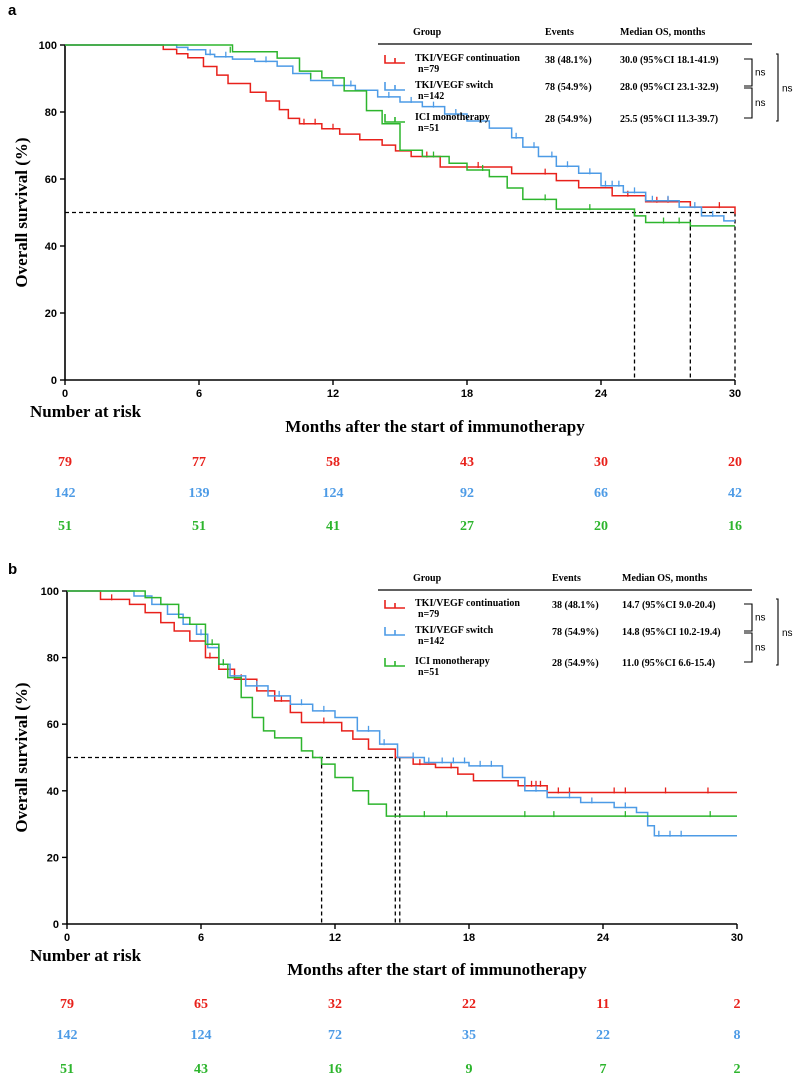 This screenshot has height=1091, width=806. What do you see at coordinates (737, 1069) in the screenshot?
I see `risk-value-ici: 2` at bounding box center [737, 1069].